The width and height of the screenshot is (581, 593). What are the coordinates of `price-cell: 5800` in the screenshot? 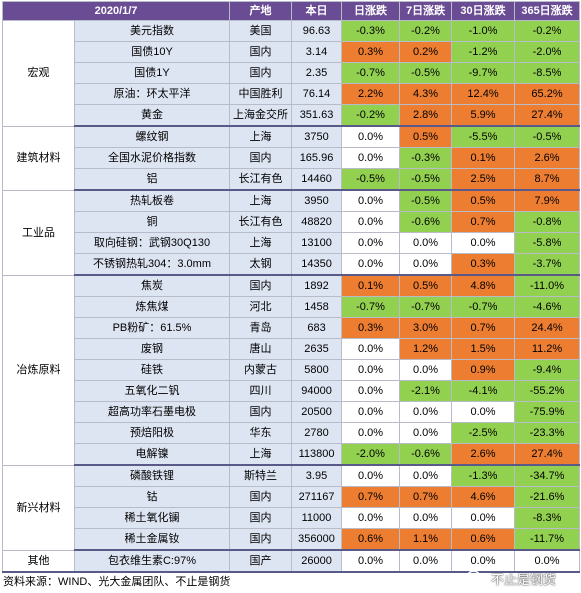 It's located at (317, 370).